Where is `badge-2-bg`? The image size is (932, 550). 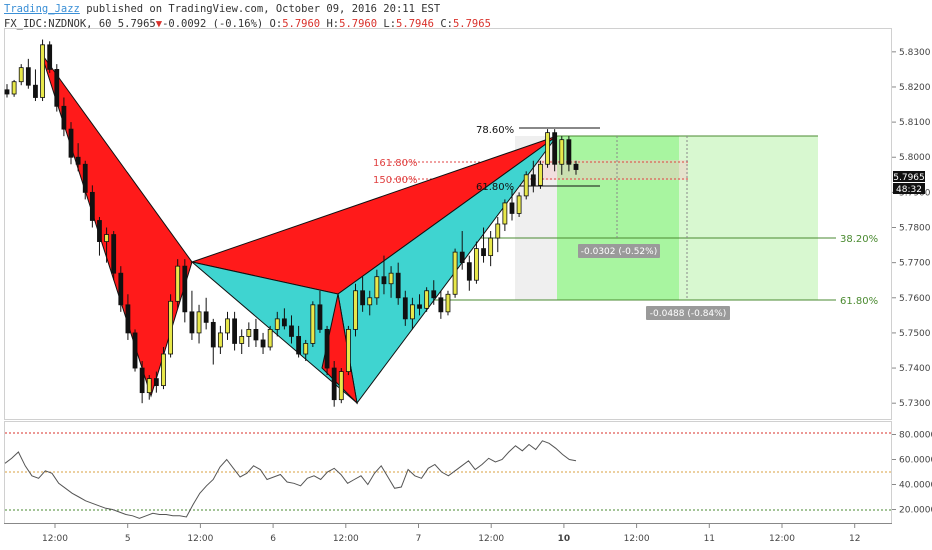
badge-2-bg is located at coordinates (688, 313).